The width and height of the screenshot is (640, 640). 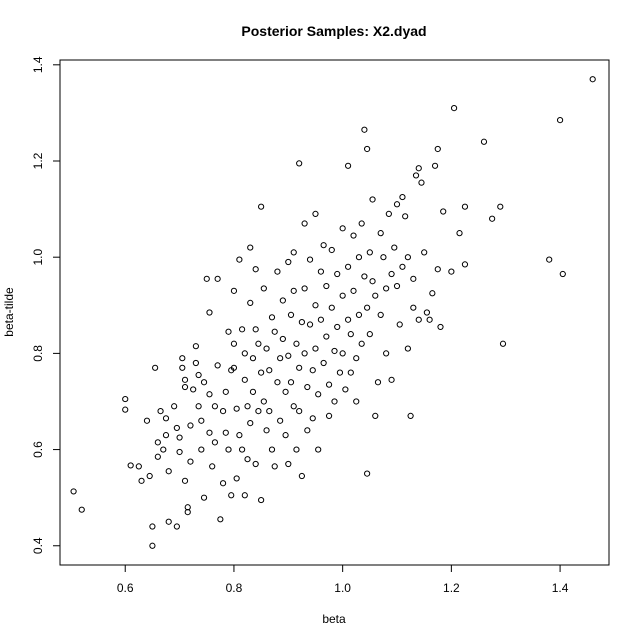 What do you see at coordinates (343, 579) in the screenshot?
I see `x-axis: 0.6 0.8 1.0 1.2 1.4` at bounding box center [343, 579].